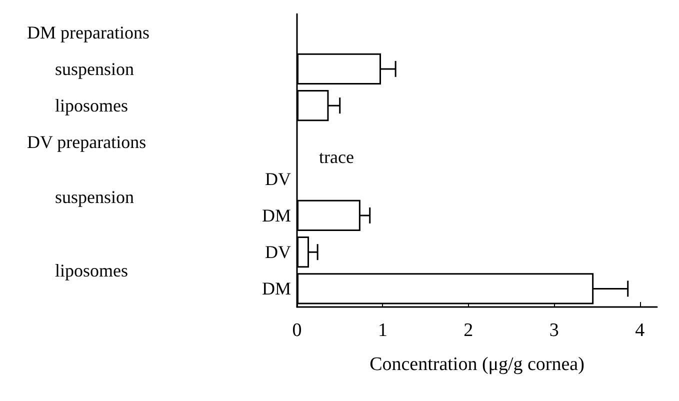 Image resolution: width=679 pixels, height=401 pixels. What do you see at coordinates (640, 330) in the screenshot?
I see `x-tick-label: 4` at bounding box center [640, 330].